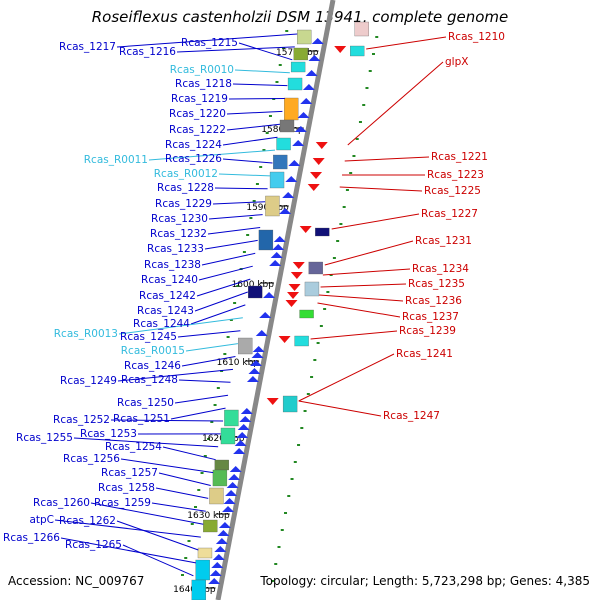  Describe the element at coordinates (430, 317) in the screenshot. I see `right-gene-label: Rcas_1237` at that location.